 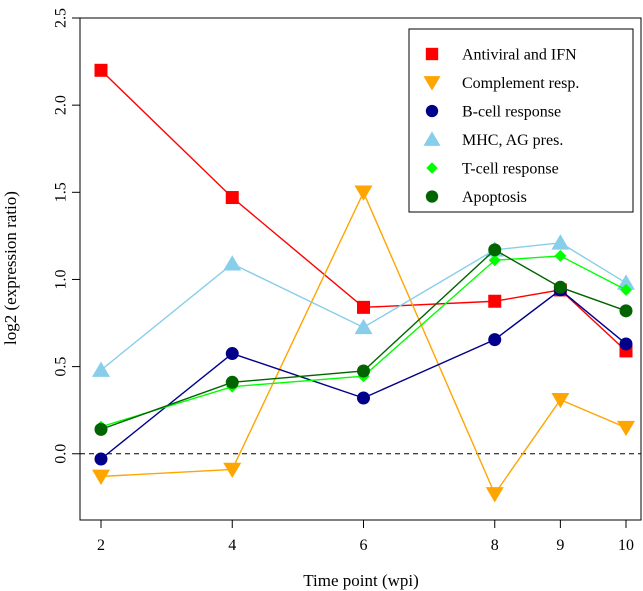 What do you see at coordinates (61, 18) in the screenshot?
I see `y-tick-label: 2.5` at bounding box center [61, 18].